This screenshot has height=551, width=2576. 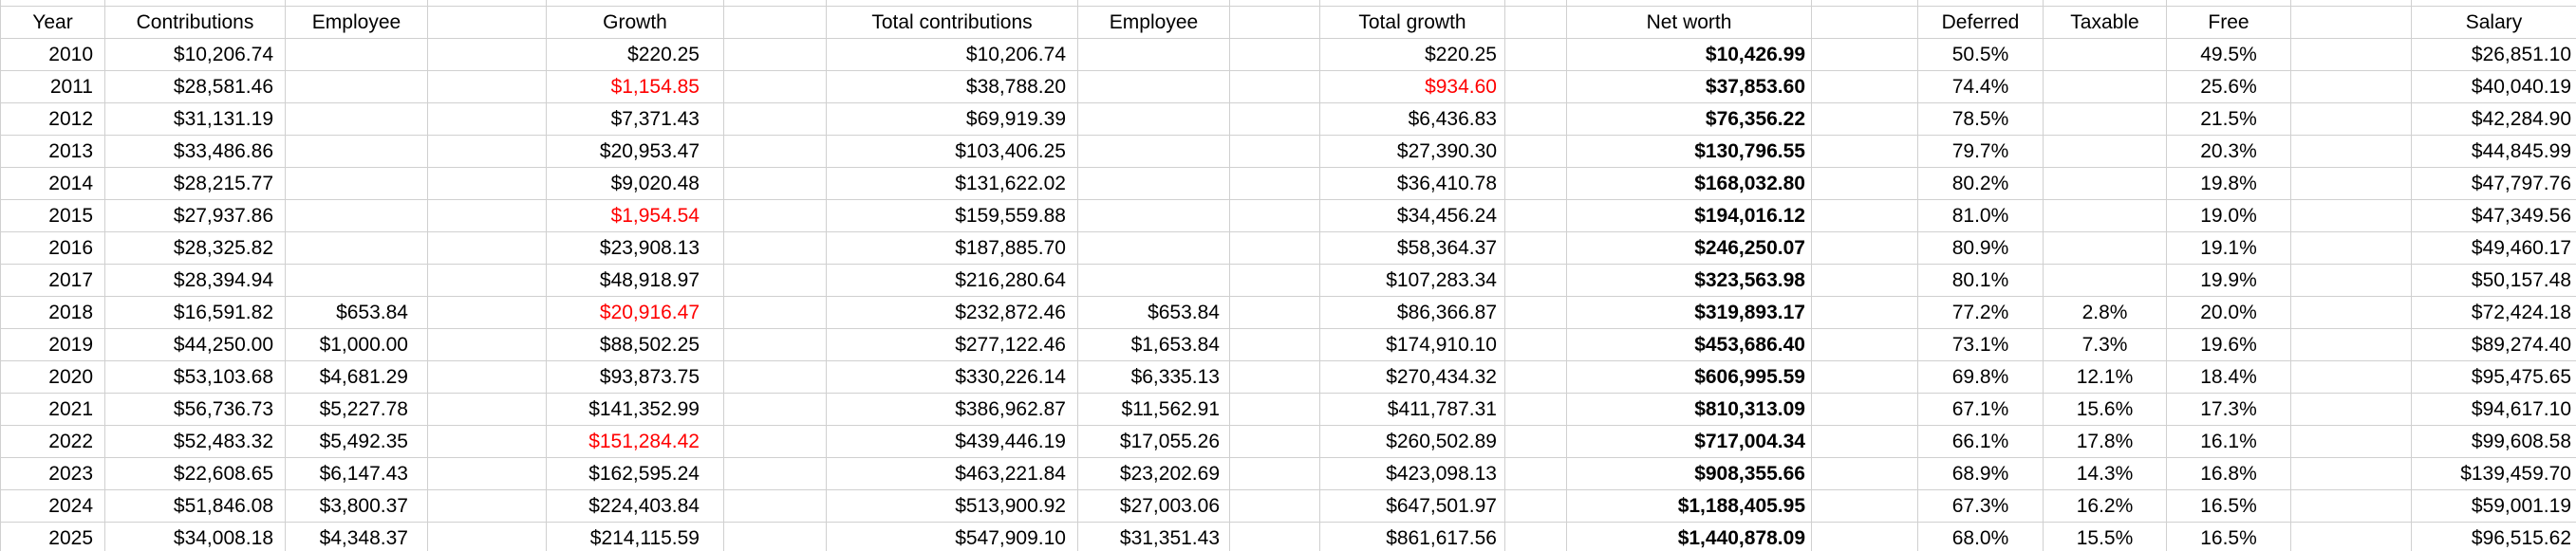 I want to click on cell: 73.1%, so click(x=1981, y=345).